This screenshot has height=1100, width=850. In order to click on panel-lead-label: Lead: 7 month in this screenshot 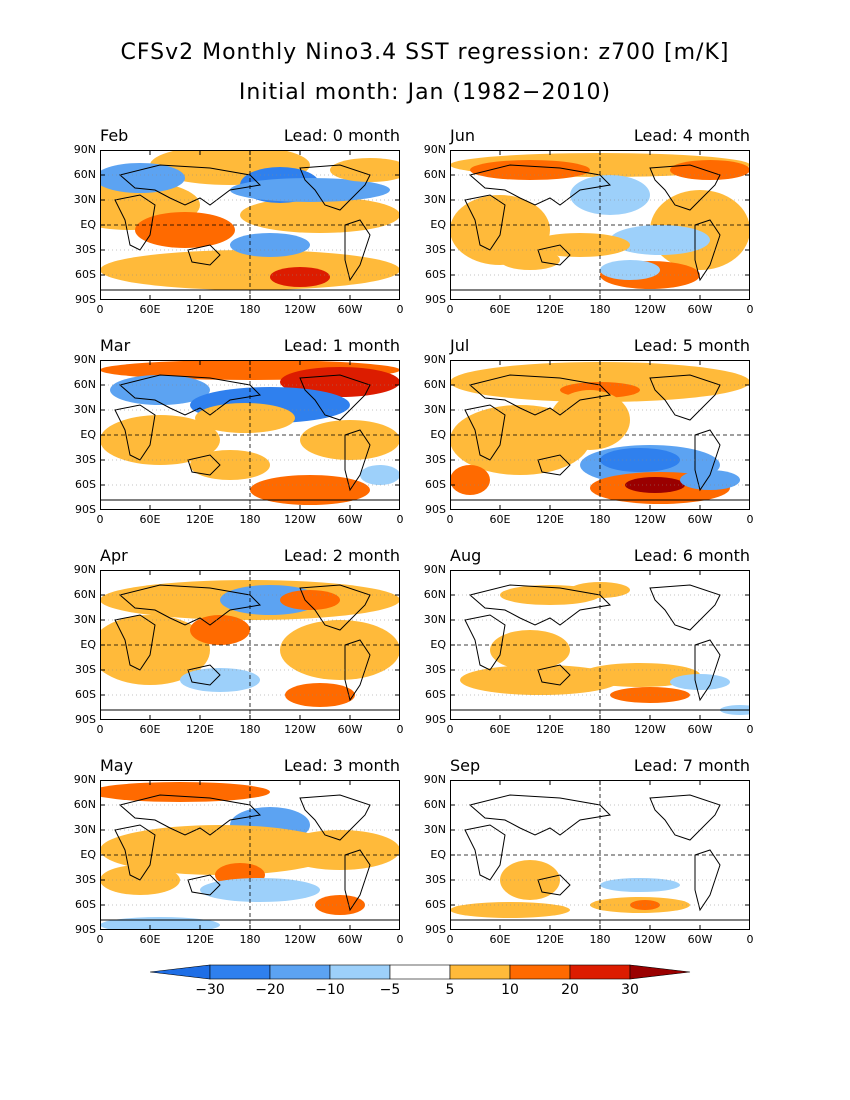, I will do `click(691, 765)`.